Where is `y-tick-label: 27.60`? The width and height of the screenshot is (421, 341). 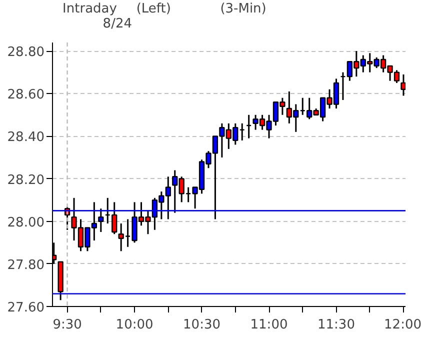
y-tick-label: 27.60 is located at coordinates (25, 308).